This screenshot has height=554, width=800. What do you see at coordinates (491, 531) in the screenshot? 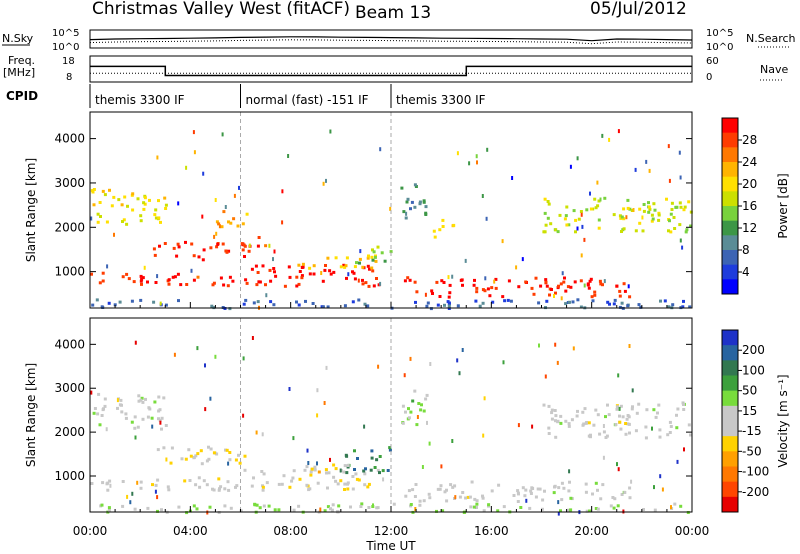
I see `x-tick-label: 16:00` at bounding box center [491, 531].